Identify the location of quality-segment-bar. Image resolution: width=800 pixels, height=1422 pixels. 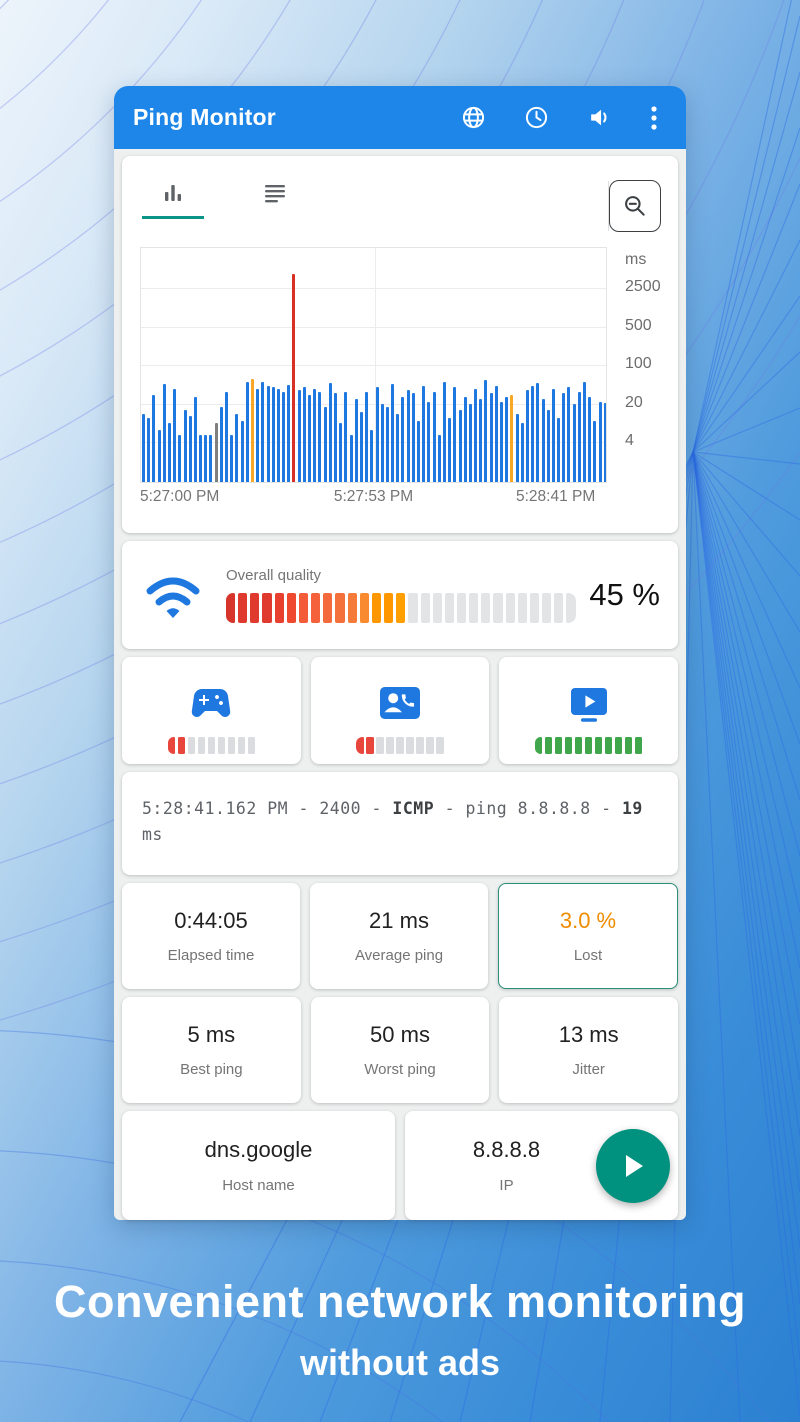
(401, 608).